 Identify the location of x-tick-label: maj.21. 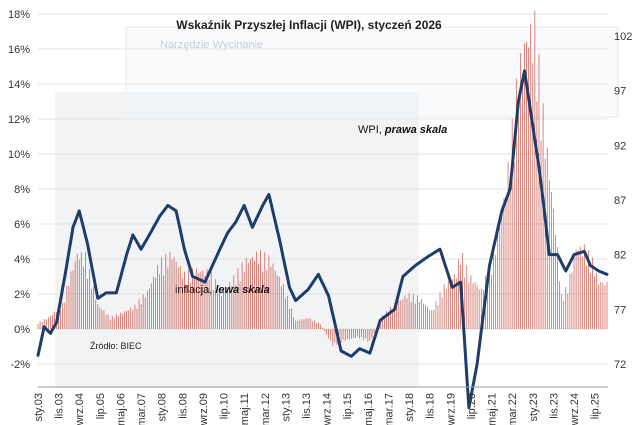
(493, 409).